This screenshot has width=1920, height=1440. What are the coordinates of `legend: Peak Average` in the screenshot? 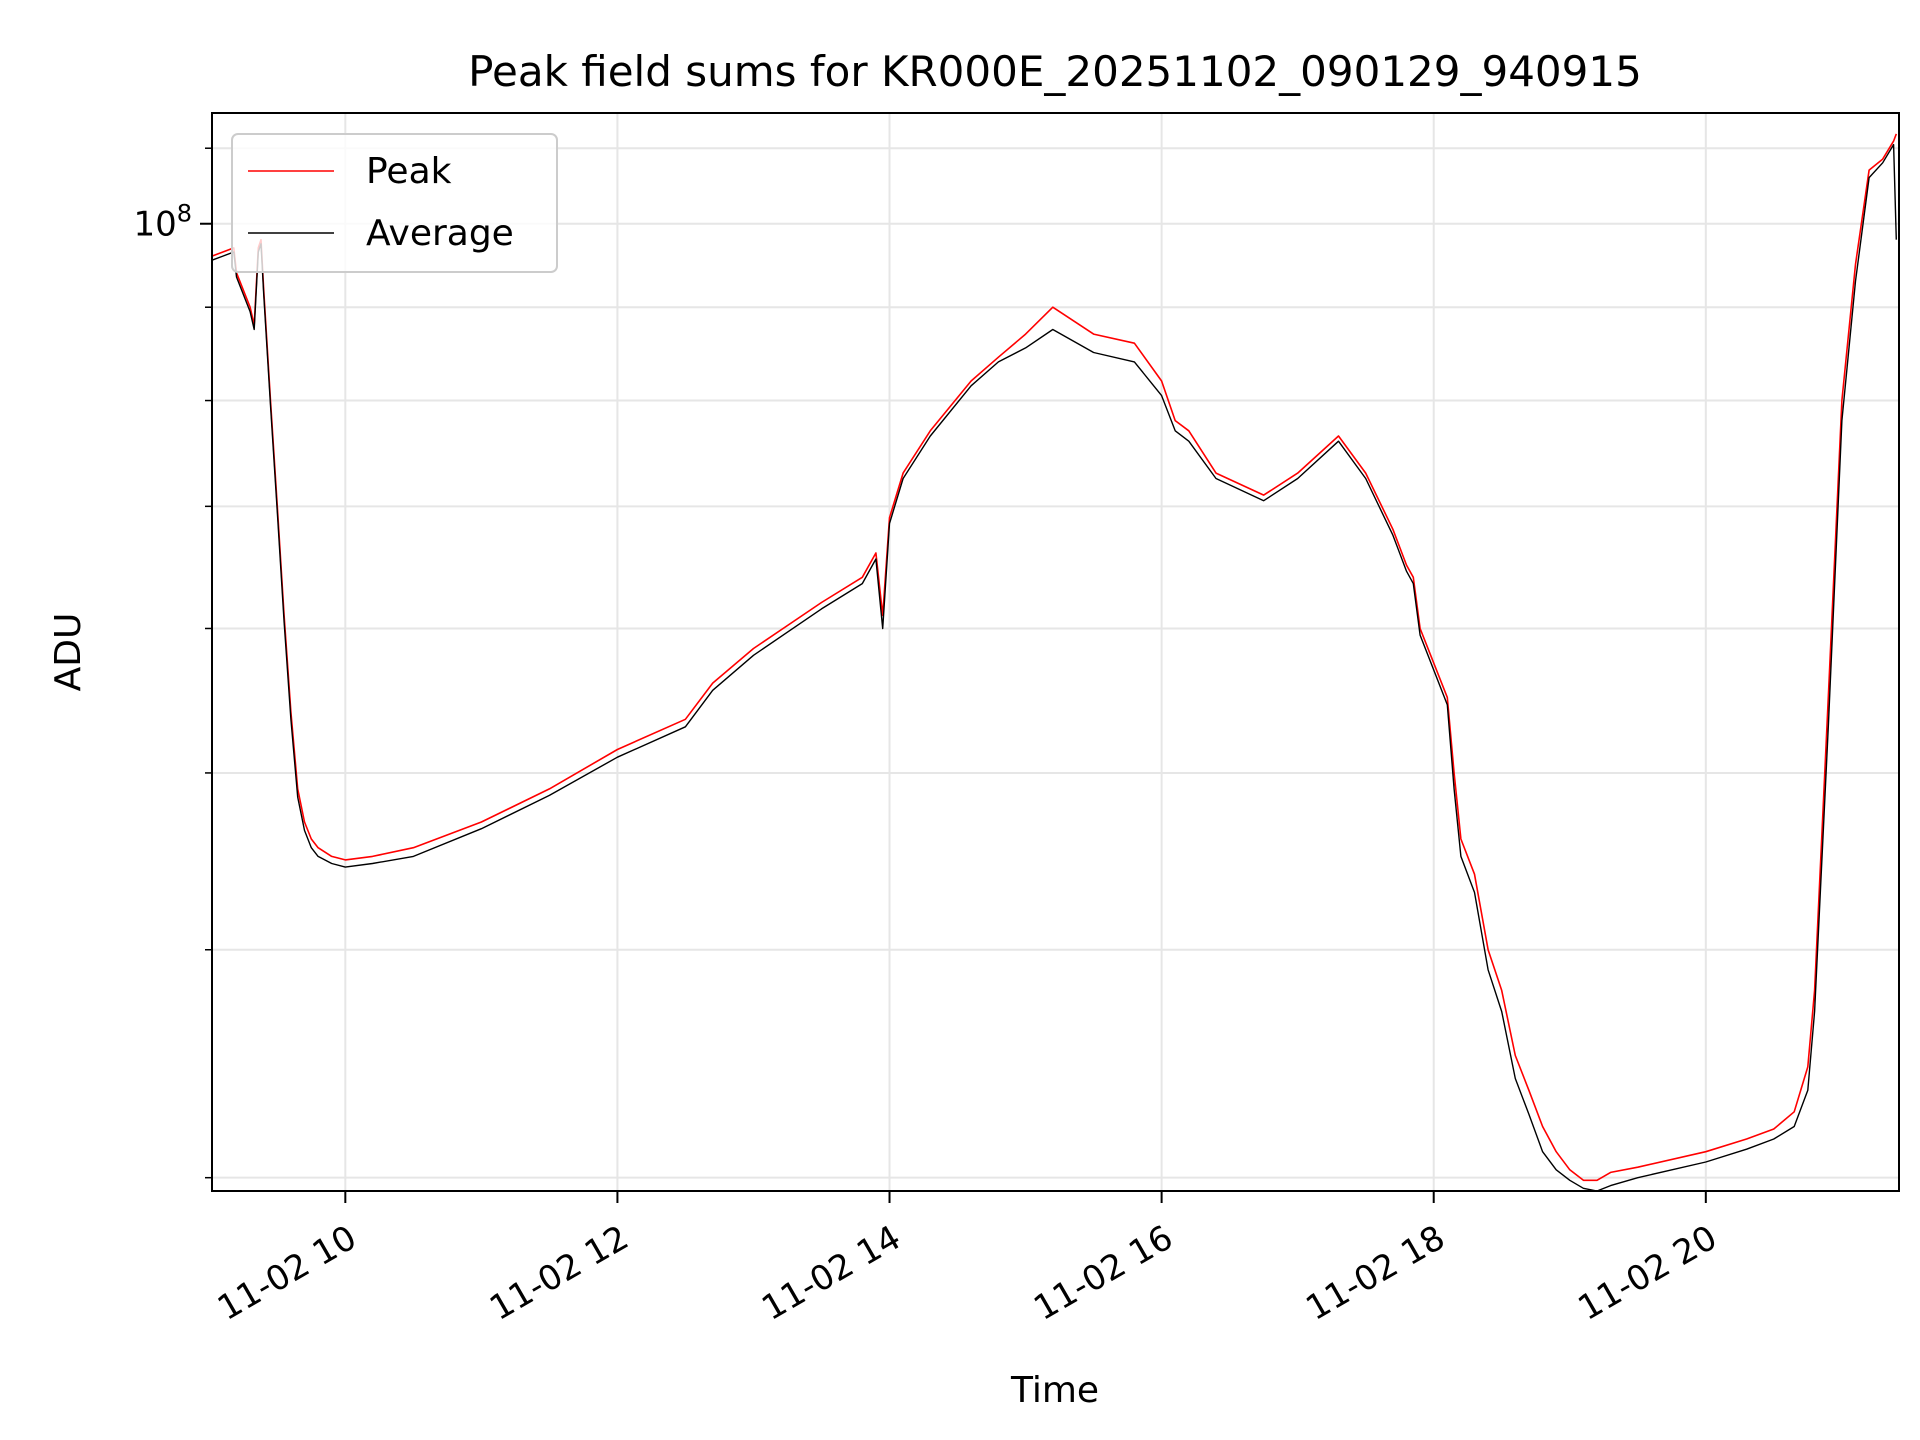 It's located at (394, 203).